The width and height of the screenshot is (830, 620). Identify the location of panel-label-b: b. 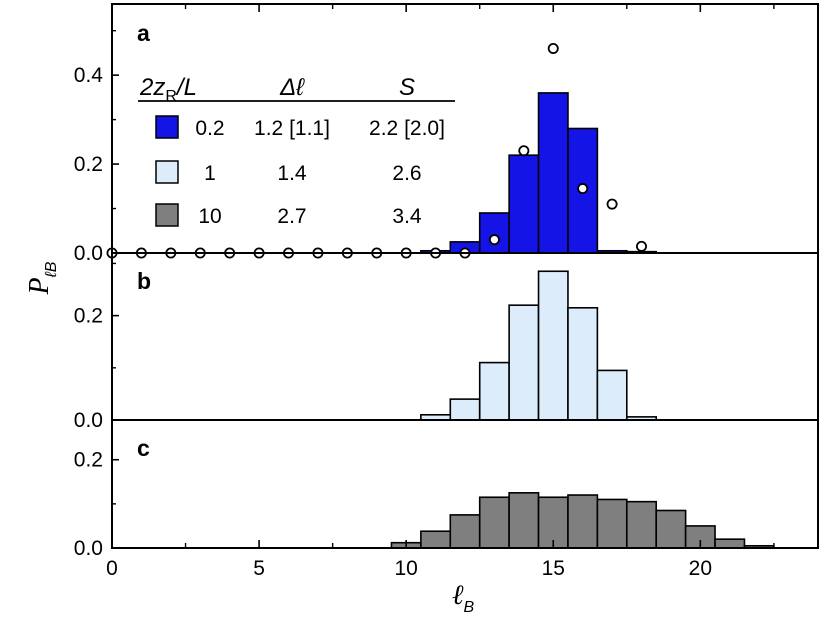
(144, 281).